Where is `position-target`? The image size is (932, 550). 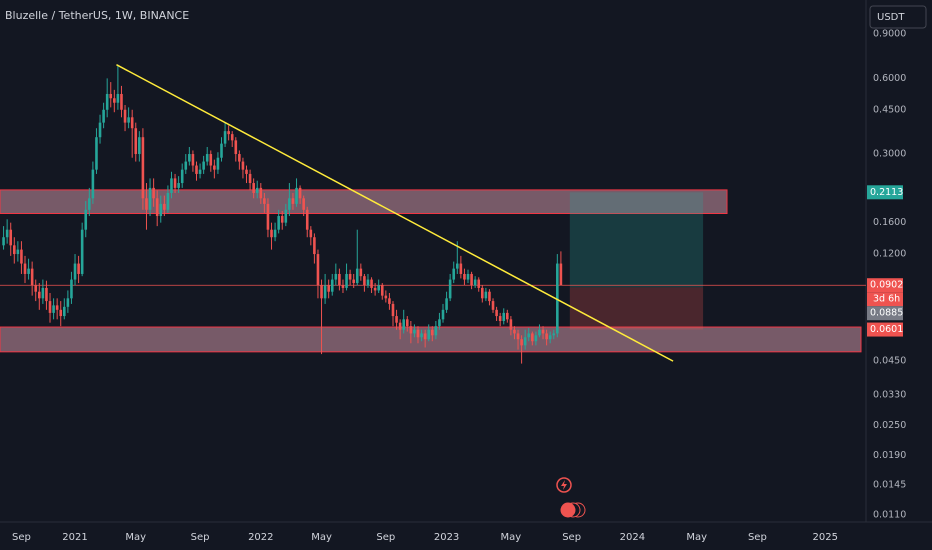 position-target is located at coordinates (636, 240).